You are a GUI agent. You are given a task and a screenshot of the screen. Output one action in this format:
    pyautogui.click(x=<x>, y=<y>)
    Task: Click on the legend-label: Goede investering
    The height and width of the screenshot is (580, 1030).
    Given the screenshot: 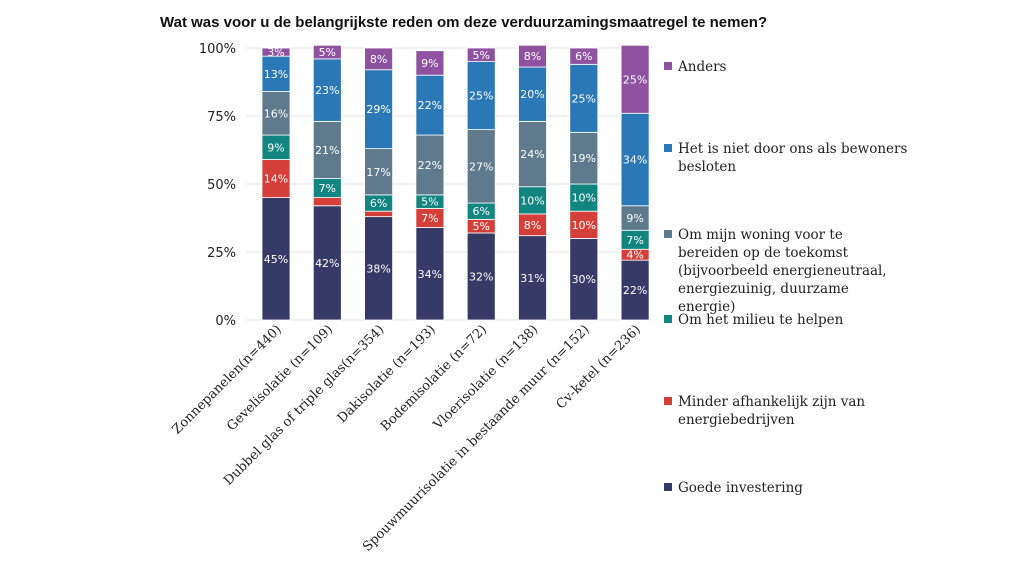 What is the action you would take?
    pyautogui.click(x=740, y=488)
    